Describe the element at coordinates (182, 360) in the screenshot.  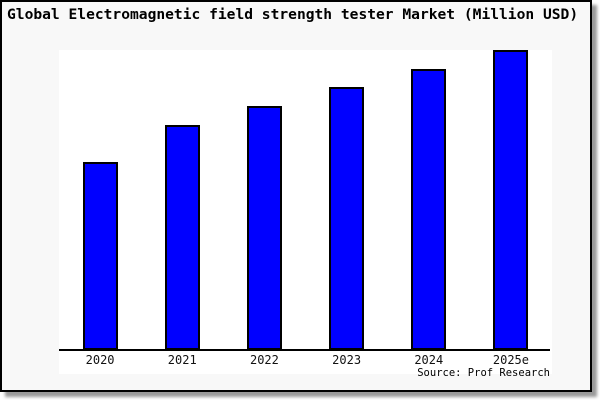
I see `x-tick-label-2021: 2021` at that location.